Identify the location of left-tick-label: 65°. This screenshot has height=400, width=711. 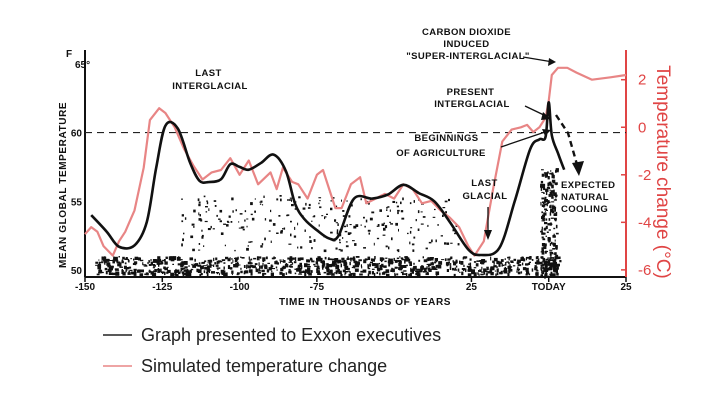
(82, 65).